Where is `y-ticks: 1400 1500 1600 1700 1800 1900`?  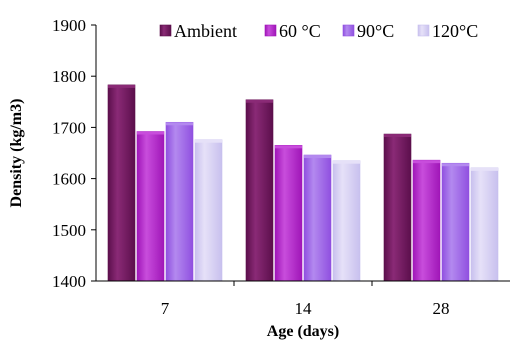 y-ticks: 1400 1500 1600 1700 1800 1900 is located at coordinates (74, 153).